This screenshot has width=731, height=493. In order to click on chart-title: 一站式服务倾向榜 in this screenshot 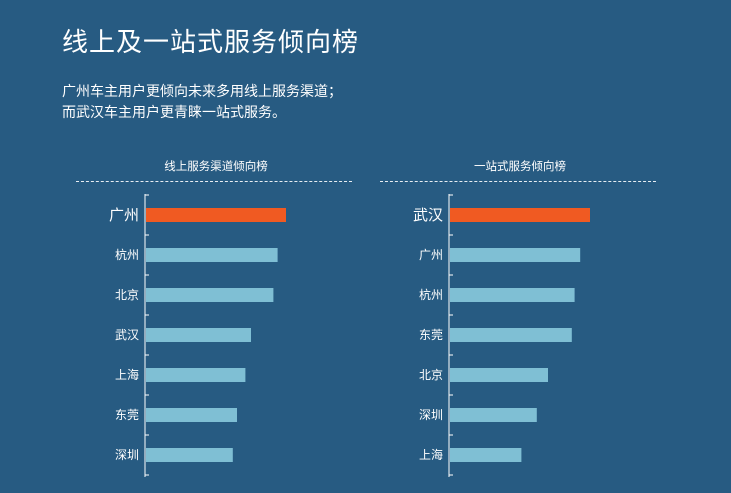, I will do `click(520, 166)`.